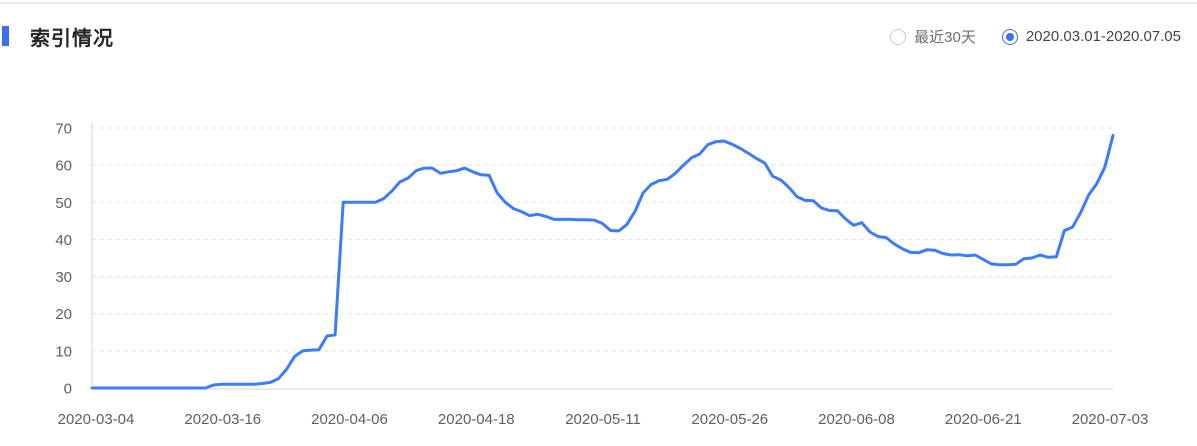 This screenshot has height=446, width=1197. What do you see at coordinates (1103, 36) in the screenshot?
I see `radio-option-label: 2020.03.01-2020.07.05` at bounding box center [1103, 36].